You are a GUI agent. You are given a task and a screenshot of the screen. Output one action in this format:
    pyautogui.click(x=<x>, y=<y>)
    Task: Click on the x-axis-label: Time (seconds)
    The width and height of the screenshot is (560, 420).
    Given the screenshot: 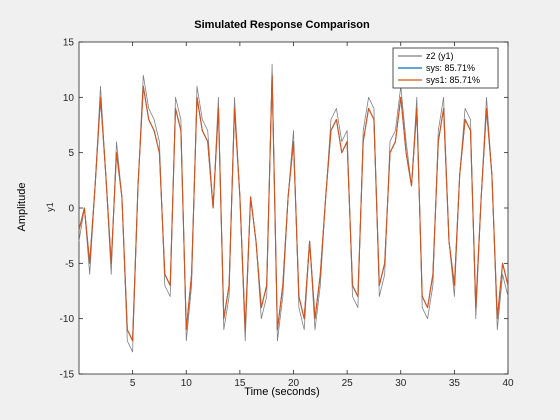 What is the action you would take?
    pyautogui.click(x=281, y=392)
    